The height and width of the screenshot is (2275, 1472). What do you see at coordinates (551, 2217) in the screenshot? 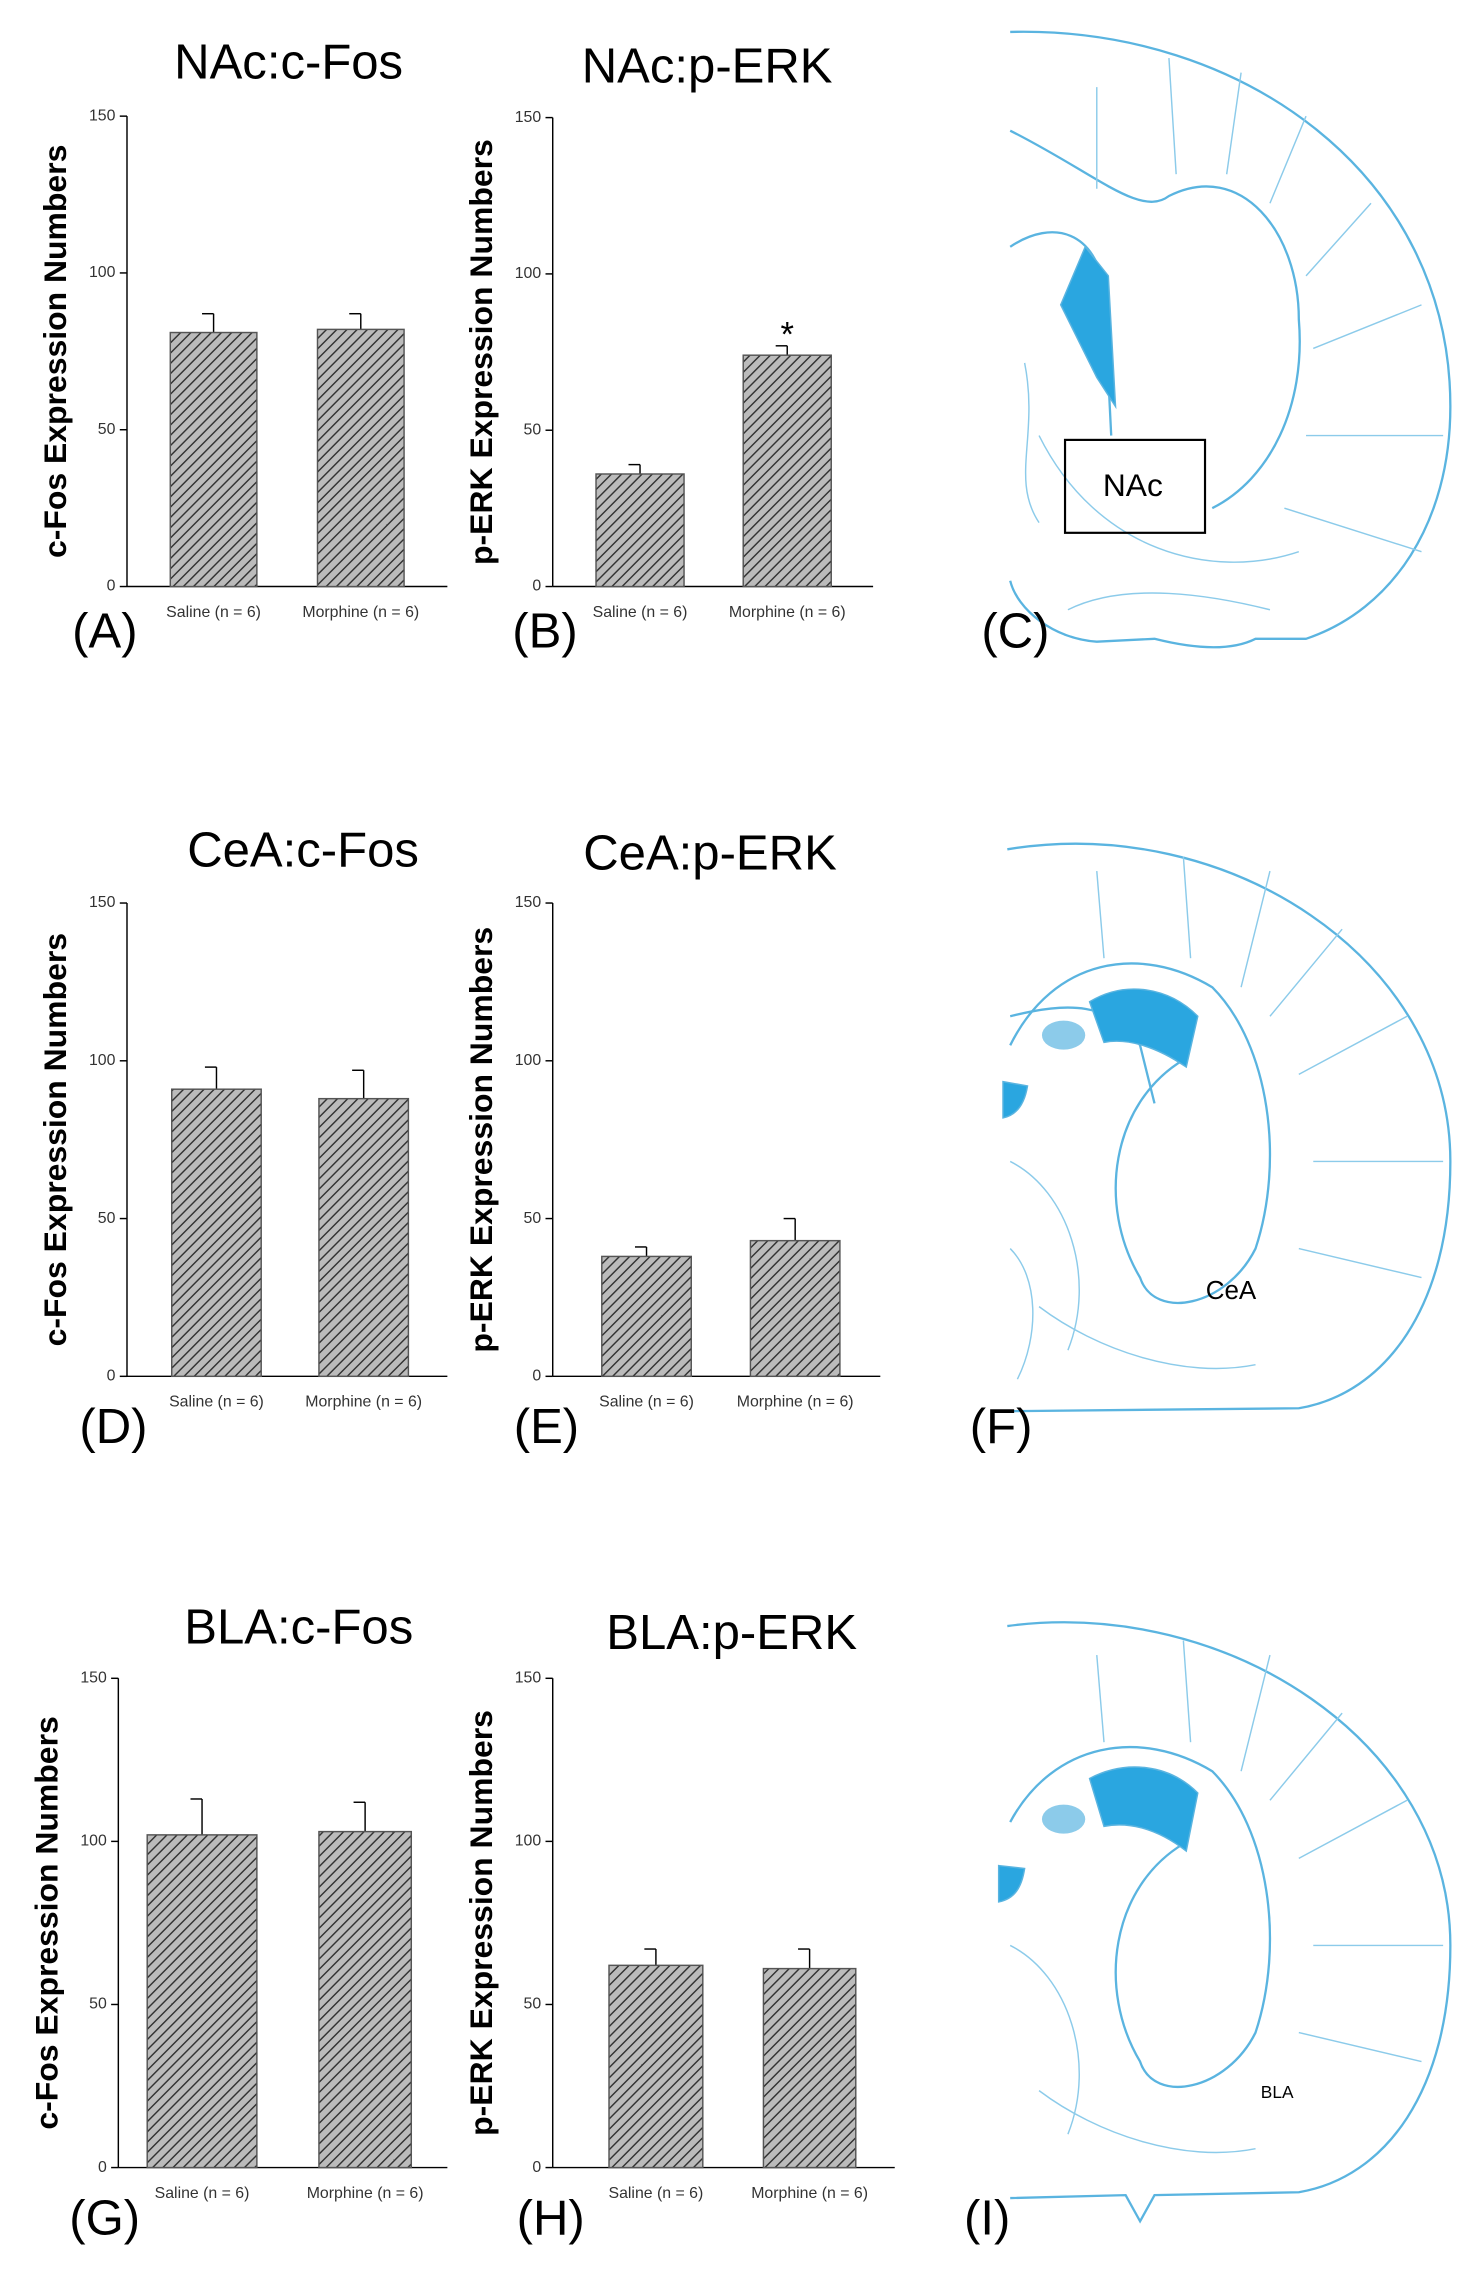
I see `panel-label: (H)` at bounding box center [551, 2217].